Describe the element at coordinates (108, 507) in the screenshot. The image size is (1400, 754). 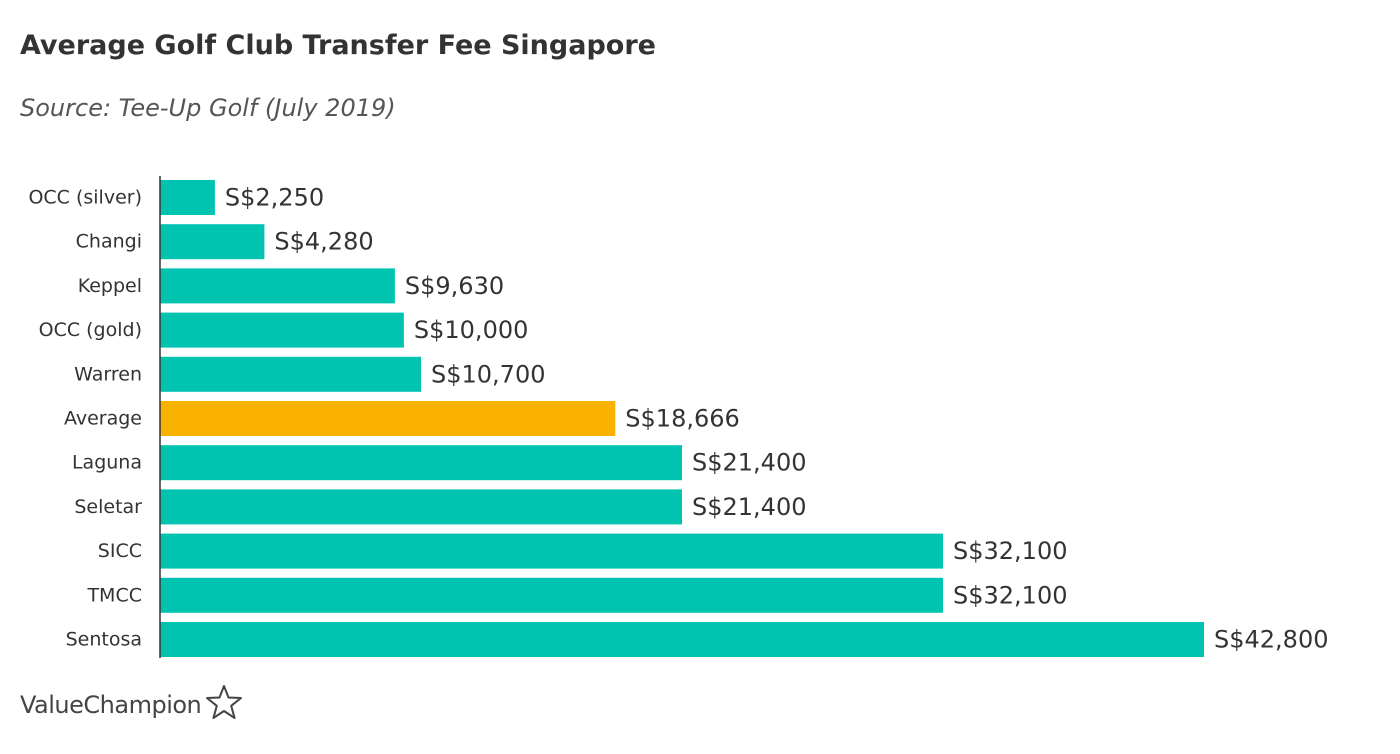
I see `category-label: Seletar` at that location.